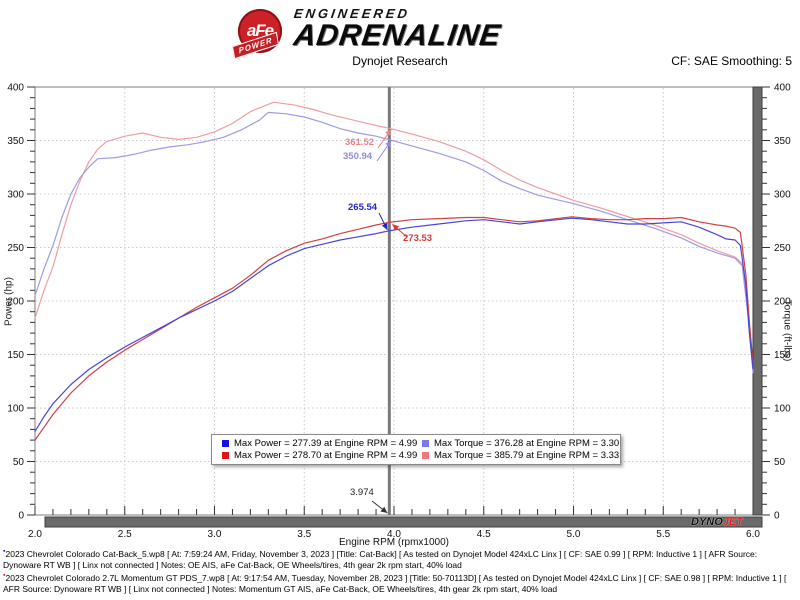  I want to click on cf-smoothing-label: CF: SAE Smoothing: 5, so click(731, 61).